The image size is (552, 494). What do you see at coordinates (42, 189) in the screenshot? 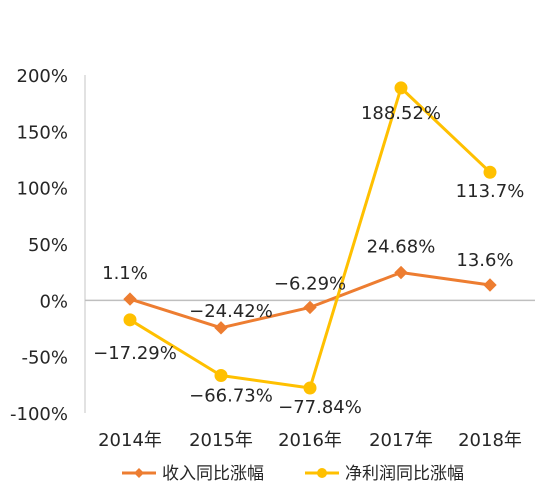
I see `y-tick-label-2: 100%` at bounding box center [42, 189].